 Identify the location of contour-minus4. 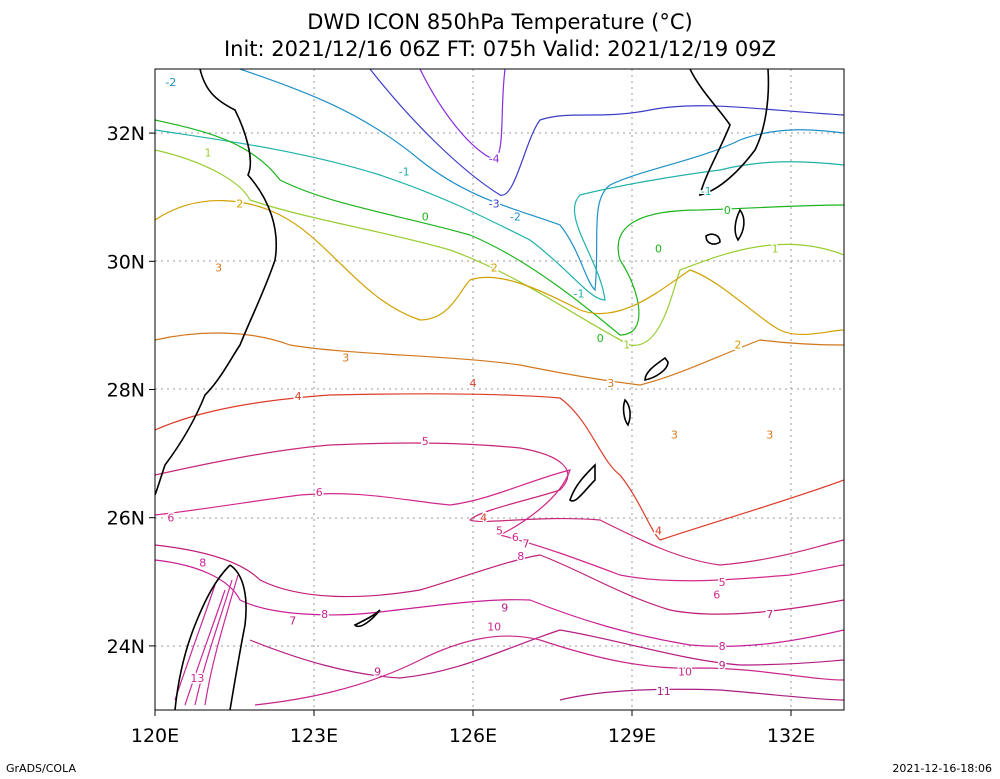
(462, 115).